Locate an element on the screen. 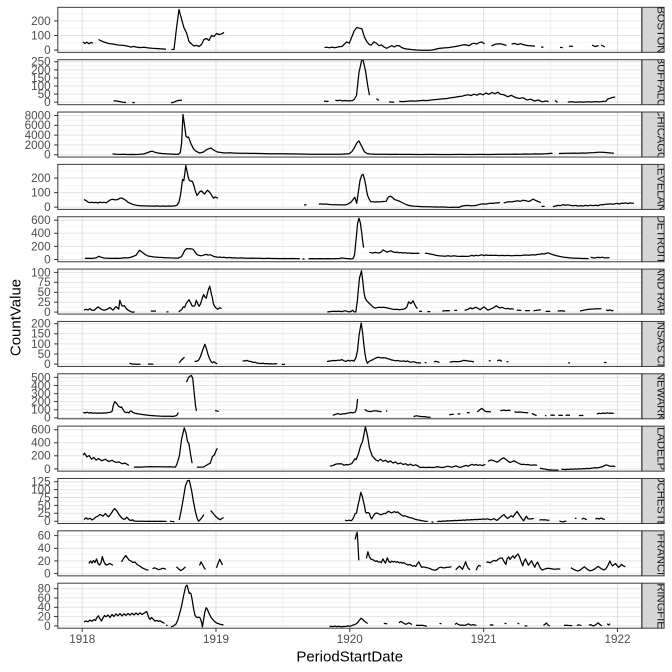  svg-text: 500 is located at coordinates (41, 377).